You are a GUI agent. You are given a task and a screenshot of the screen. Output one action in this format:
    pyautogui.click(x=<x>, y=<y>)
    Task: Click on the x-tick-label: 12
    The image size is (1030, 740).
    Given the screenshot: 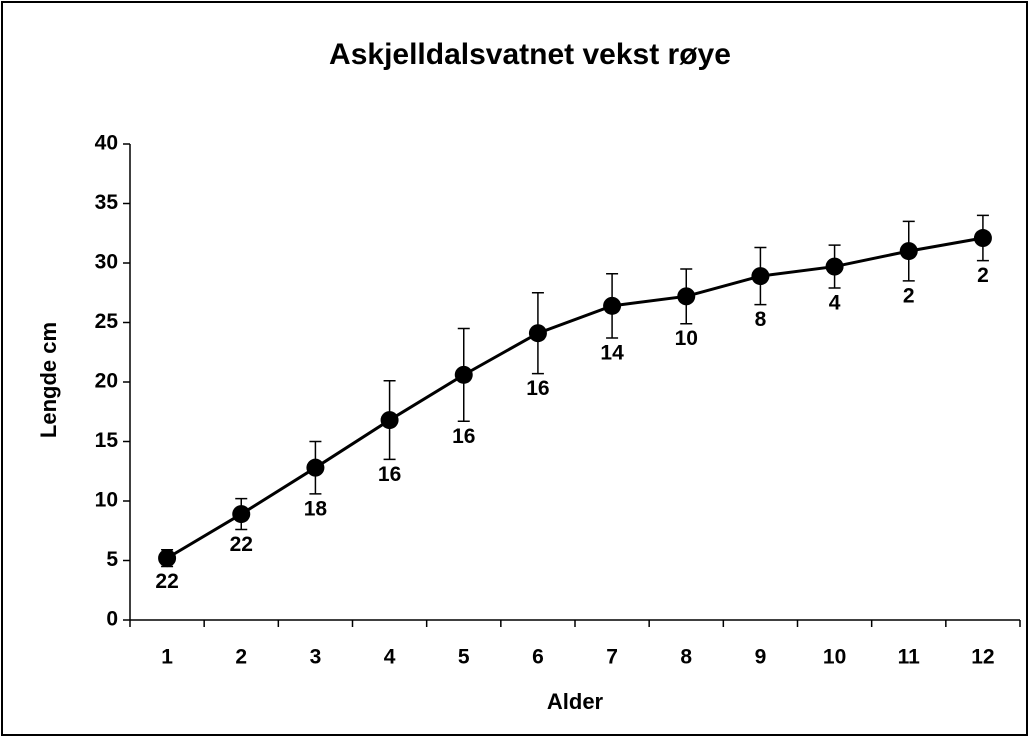 What is the action you would take?
    pyautogui.click(x=982, y=657)
    